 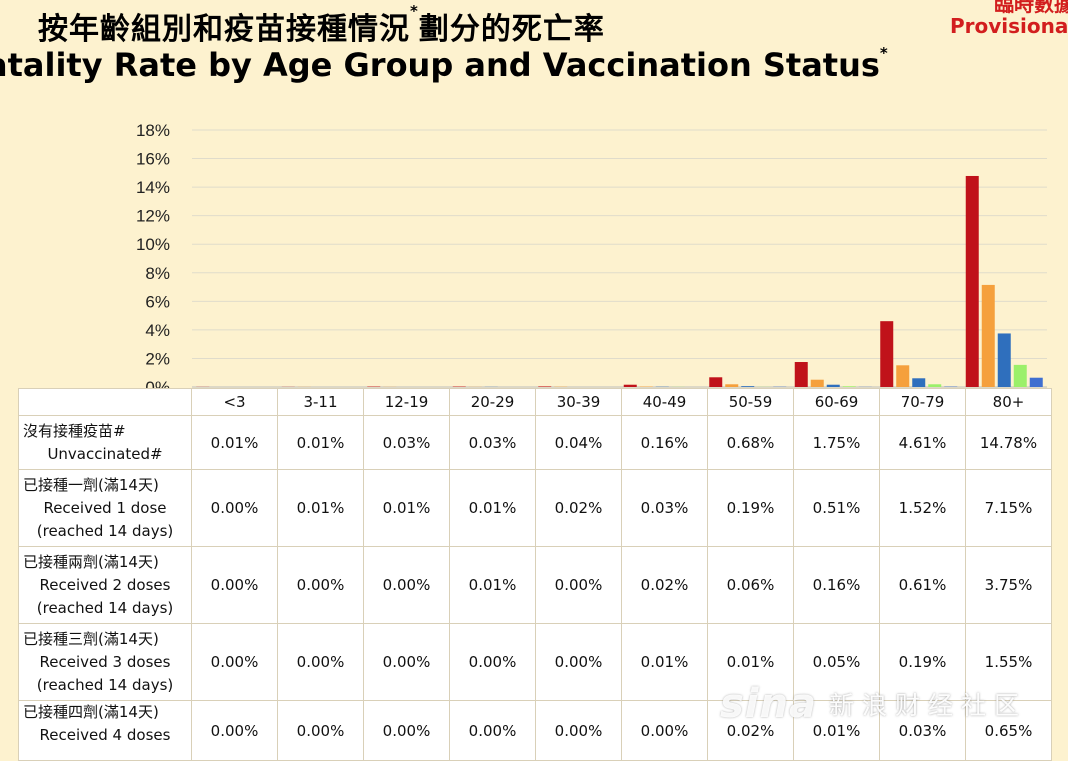 I want to click on column-header: 30-39, so click(x=579, y=402).